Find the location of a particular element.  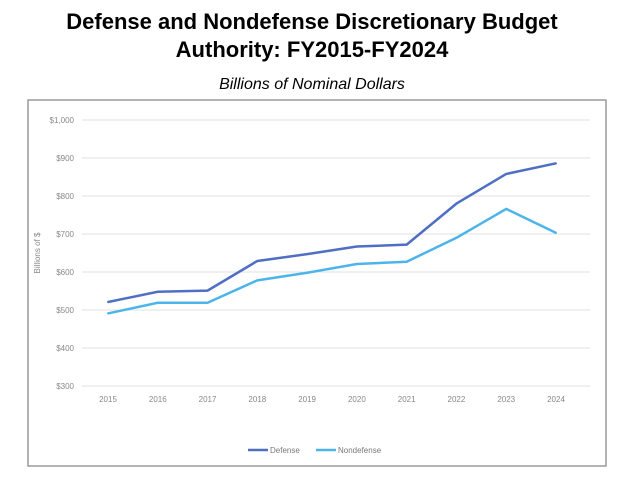

x-tick-label: 2019 is located at coordinates (307, 399).